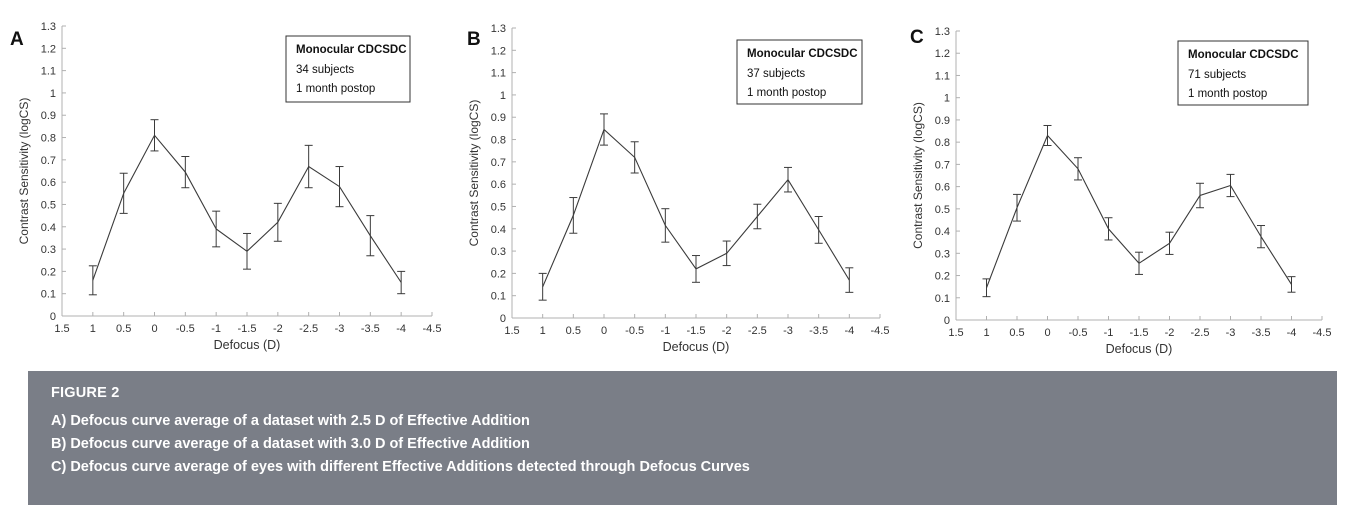 The width and height of the screenshot is (1366, 505). Describe the element at coordinates (17, 39) in the screenshot. I see `panel-label: A` at that location.